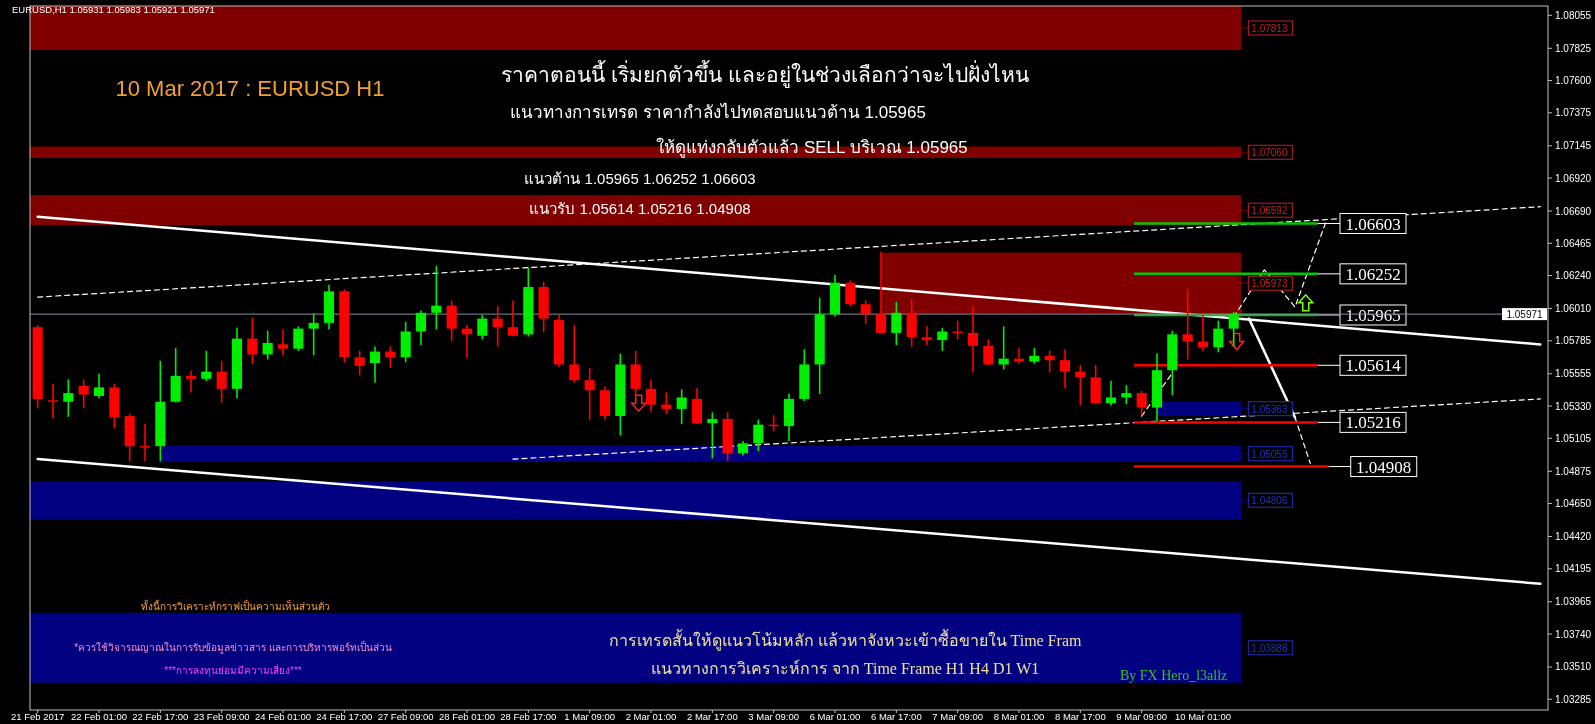 The height and width of the screenshot is (724, 1595). What do you see at coordinates (283, 716) in the screenshot?
I see `x-tick-label: 24 Feb 01:00` at bounding box center [283, 716].